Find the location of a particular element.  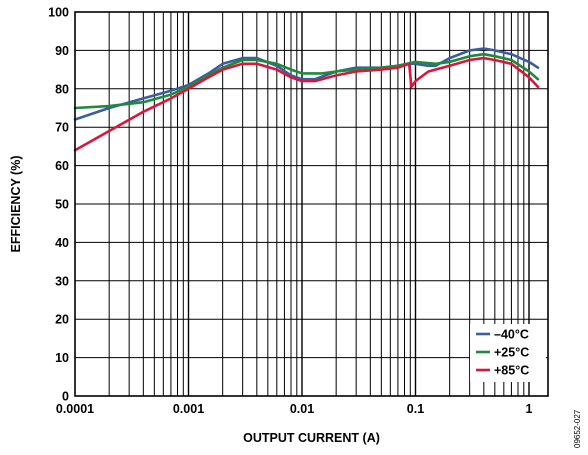

y-tick-label: 60 is located at coordinates (62, 166).